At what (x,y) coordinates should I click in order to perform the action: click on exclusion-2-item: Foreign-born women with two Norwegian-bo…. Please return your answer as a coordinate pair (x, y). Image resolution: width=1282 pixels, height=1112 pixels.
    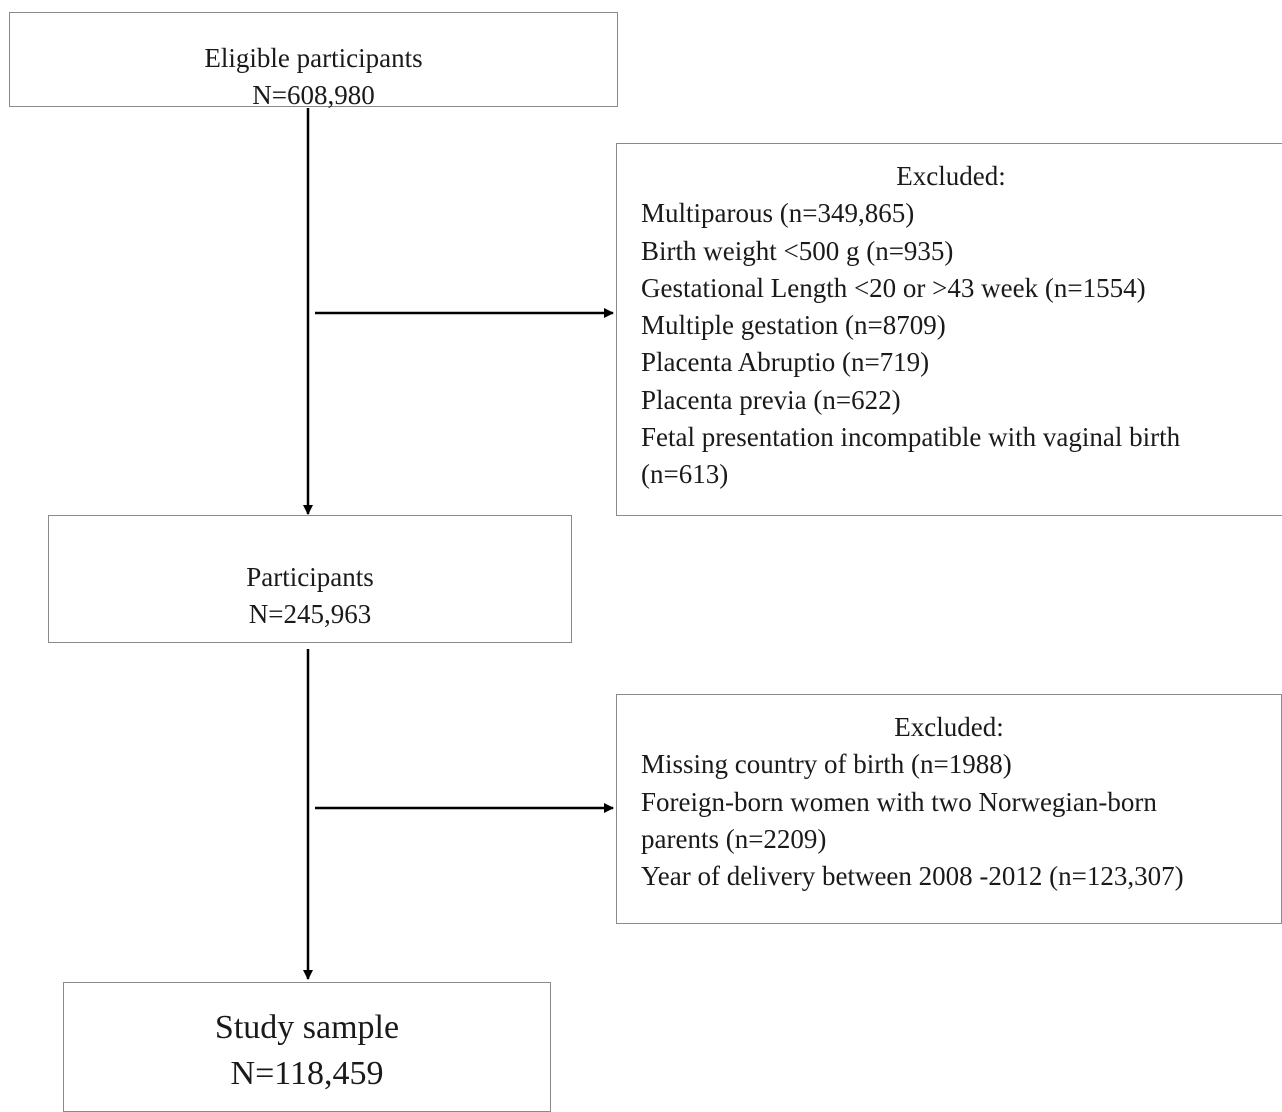
    Looking at the image, I should click on (899, 820).